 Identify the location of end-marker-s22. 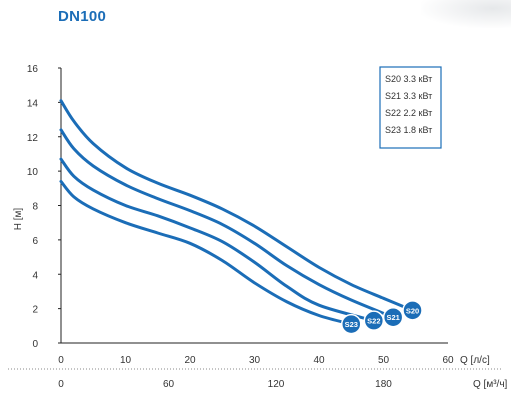
(374, 320).